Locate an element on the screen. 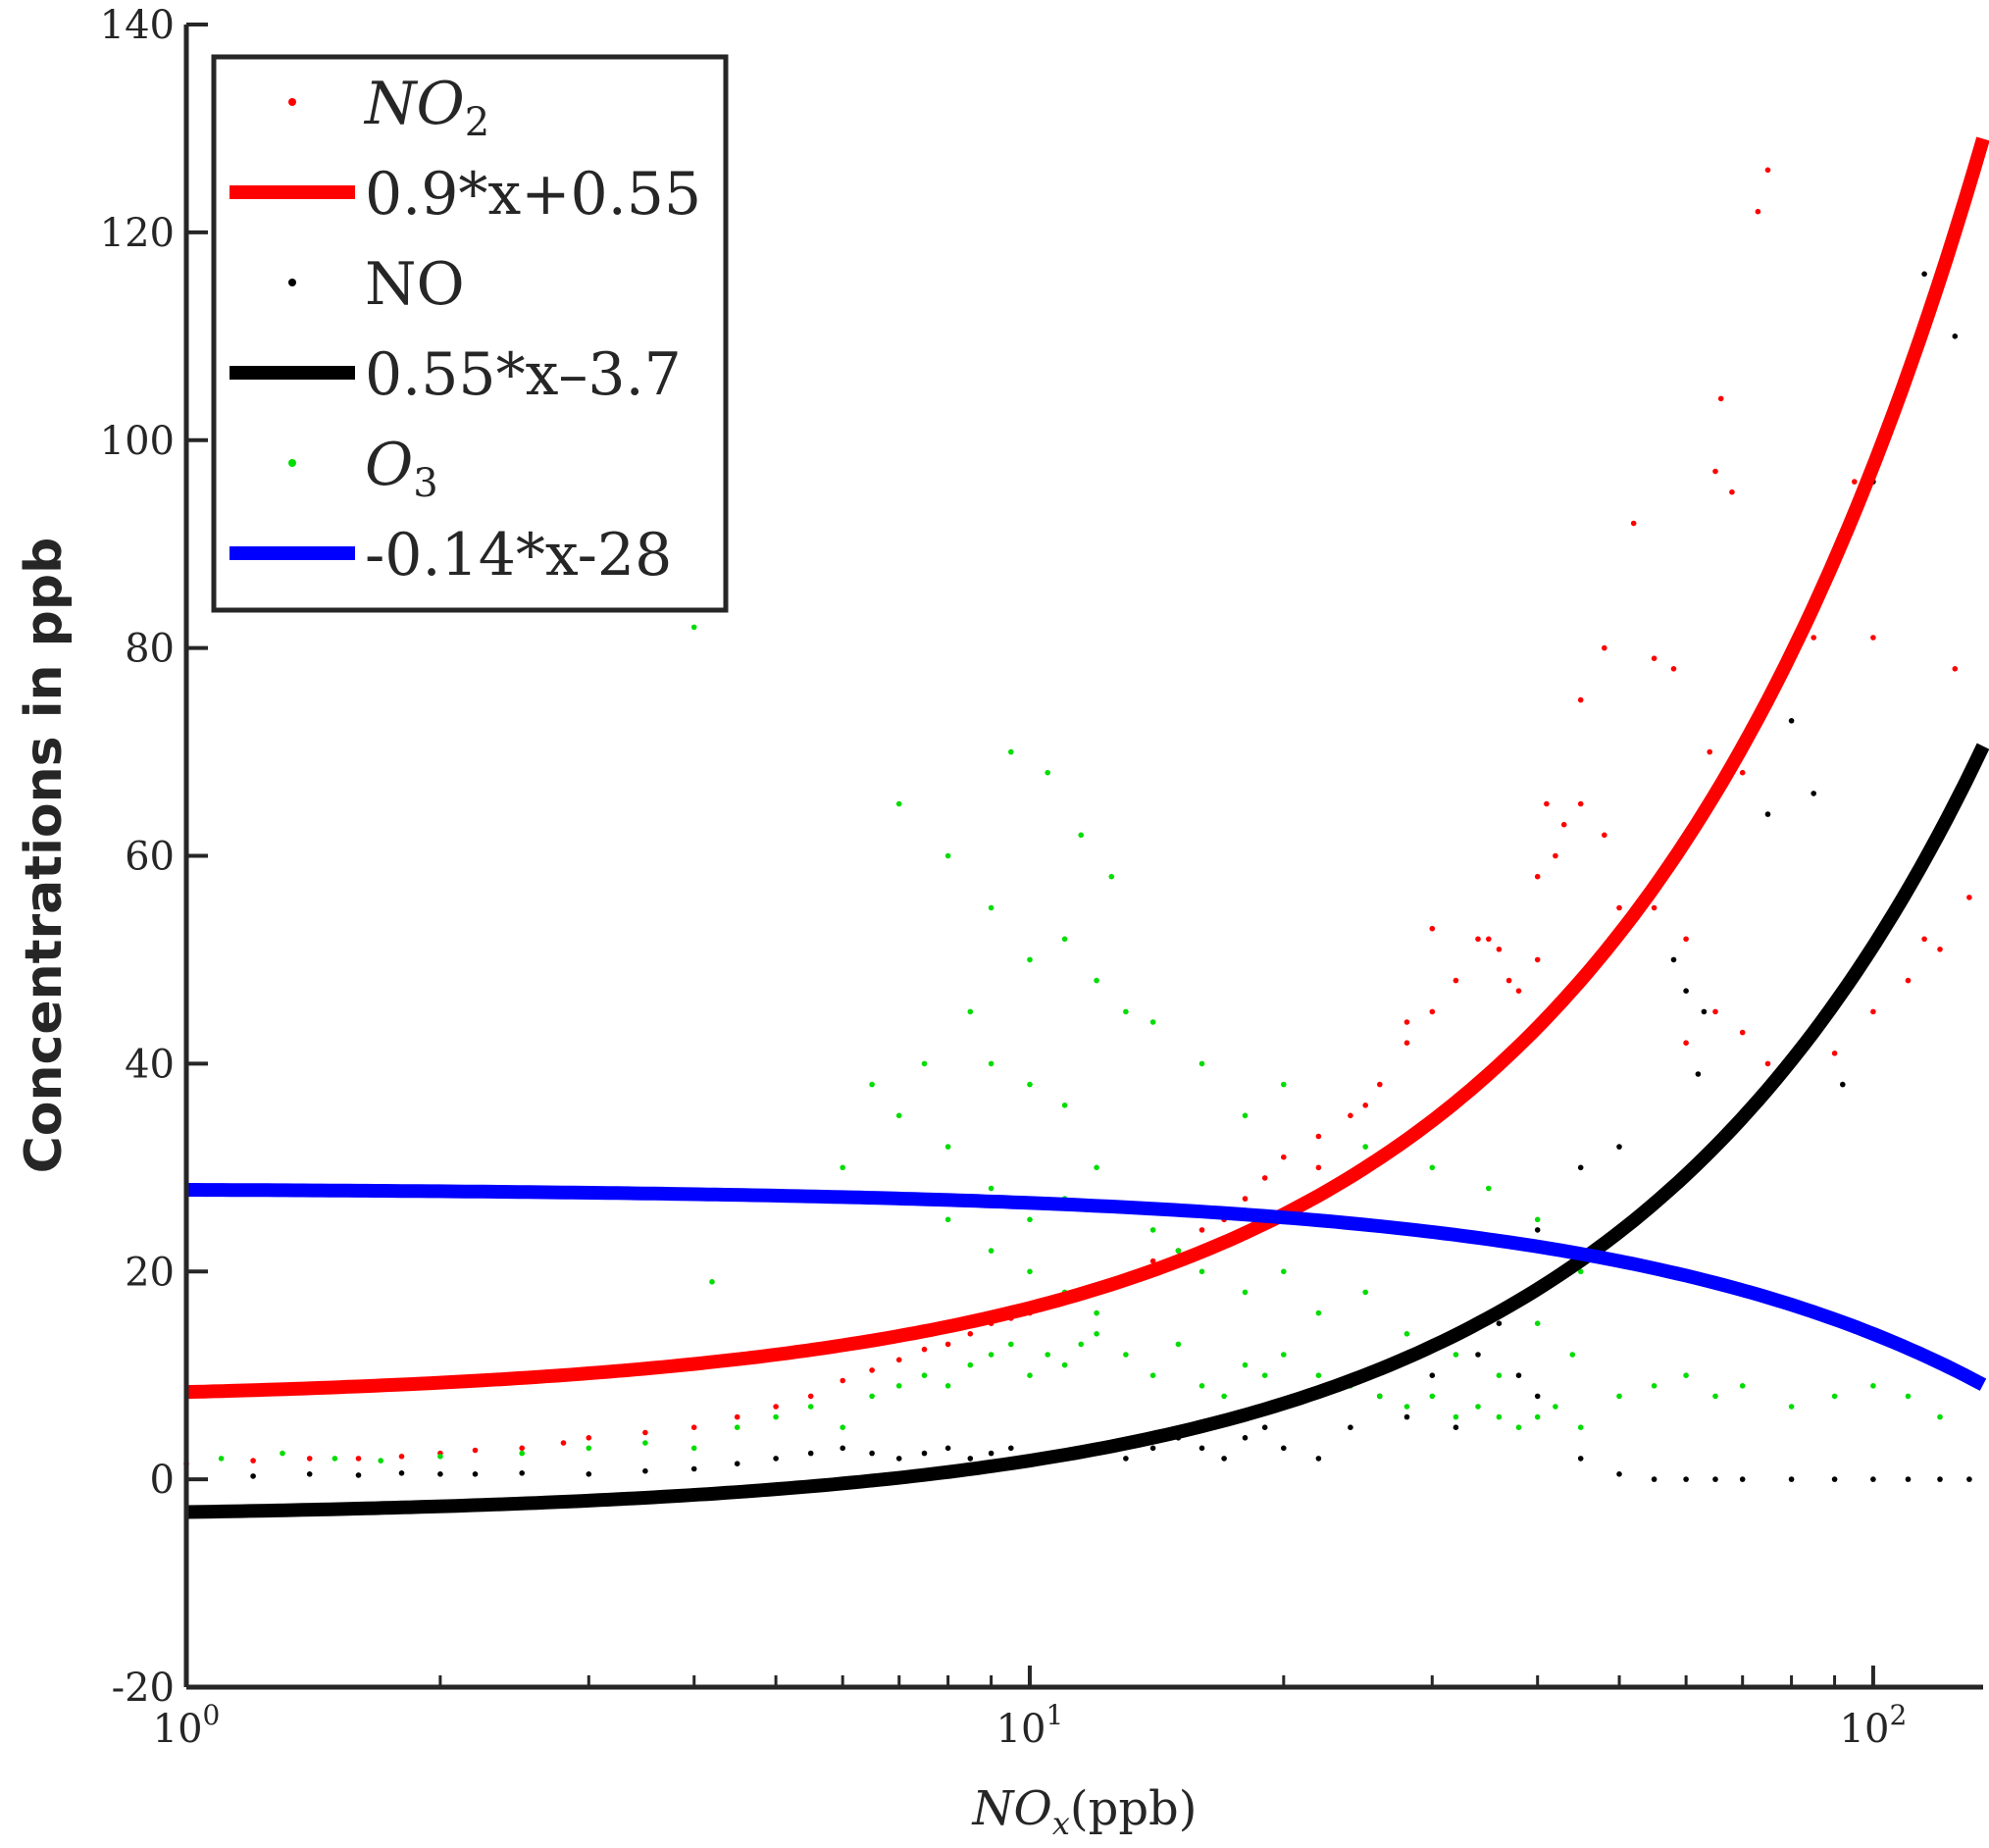 The image size is (1989, 1848). fit-line is located at coordinates (1086, 1287).